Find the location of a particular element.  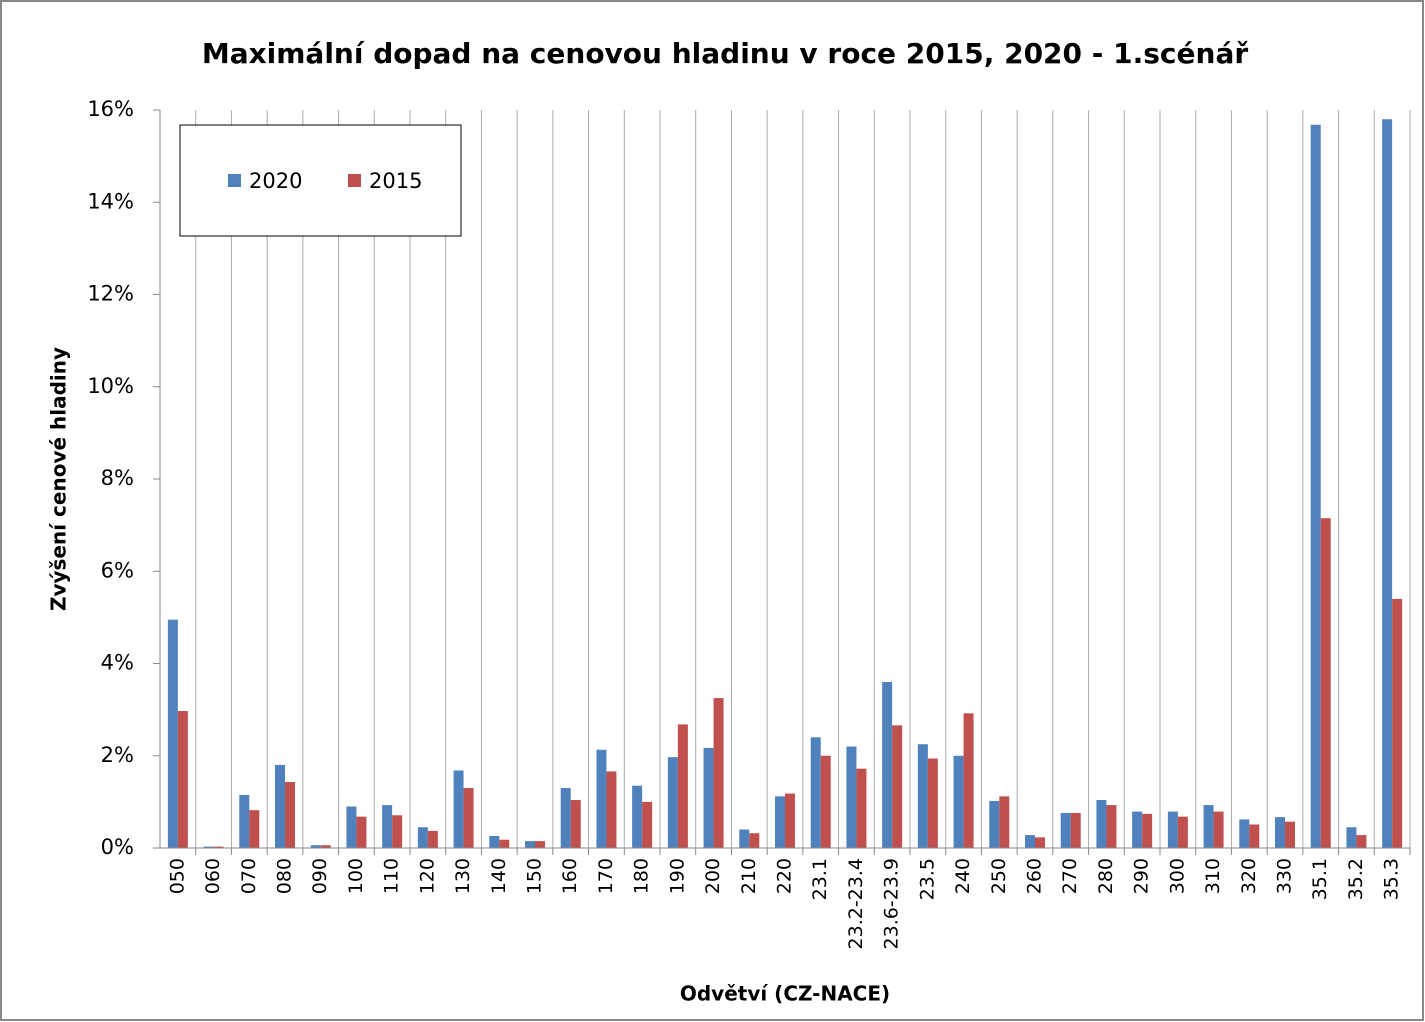

x-tick-label: 140 is located at coordinates (499, 876).